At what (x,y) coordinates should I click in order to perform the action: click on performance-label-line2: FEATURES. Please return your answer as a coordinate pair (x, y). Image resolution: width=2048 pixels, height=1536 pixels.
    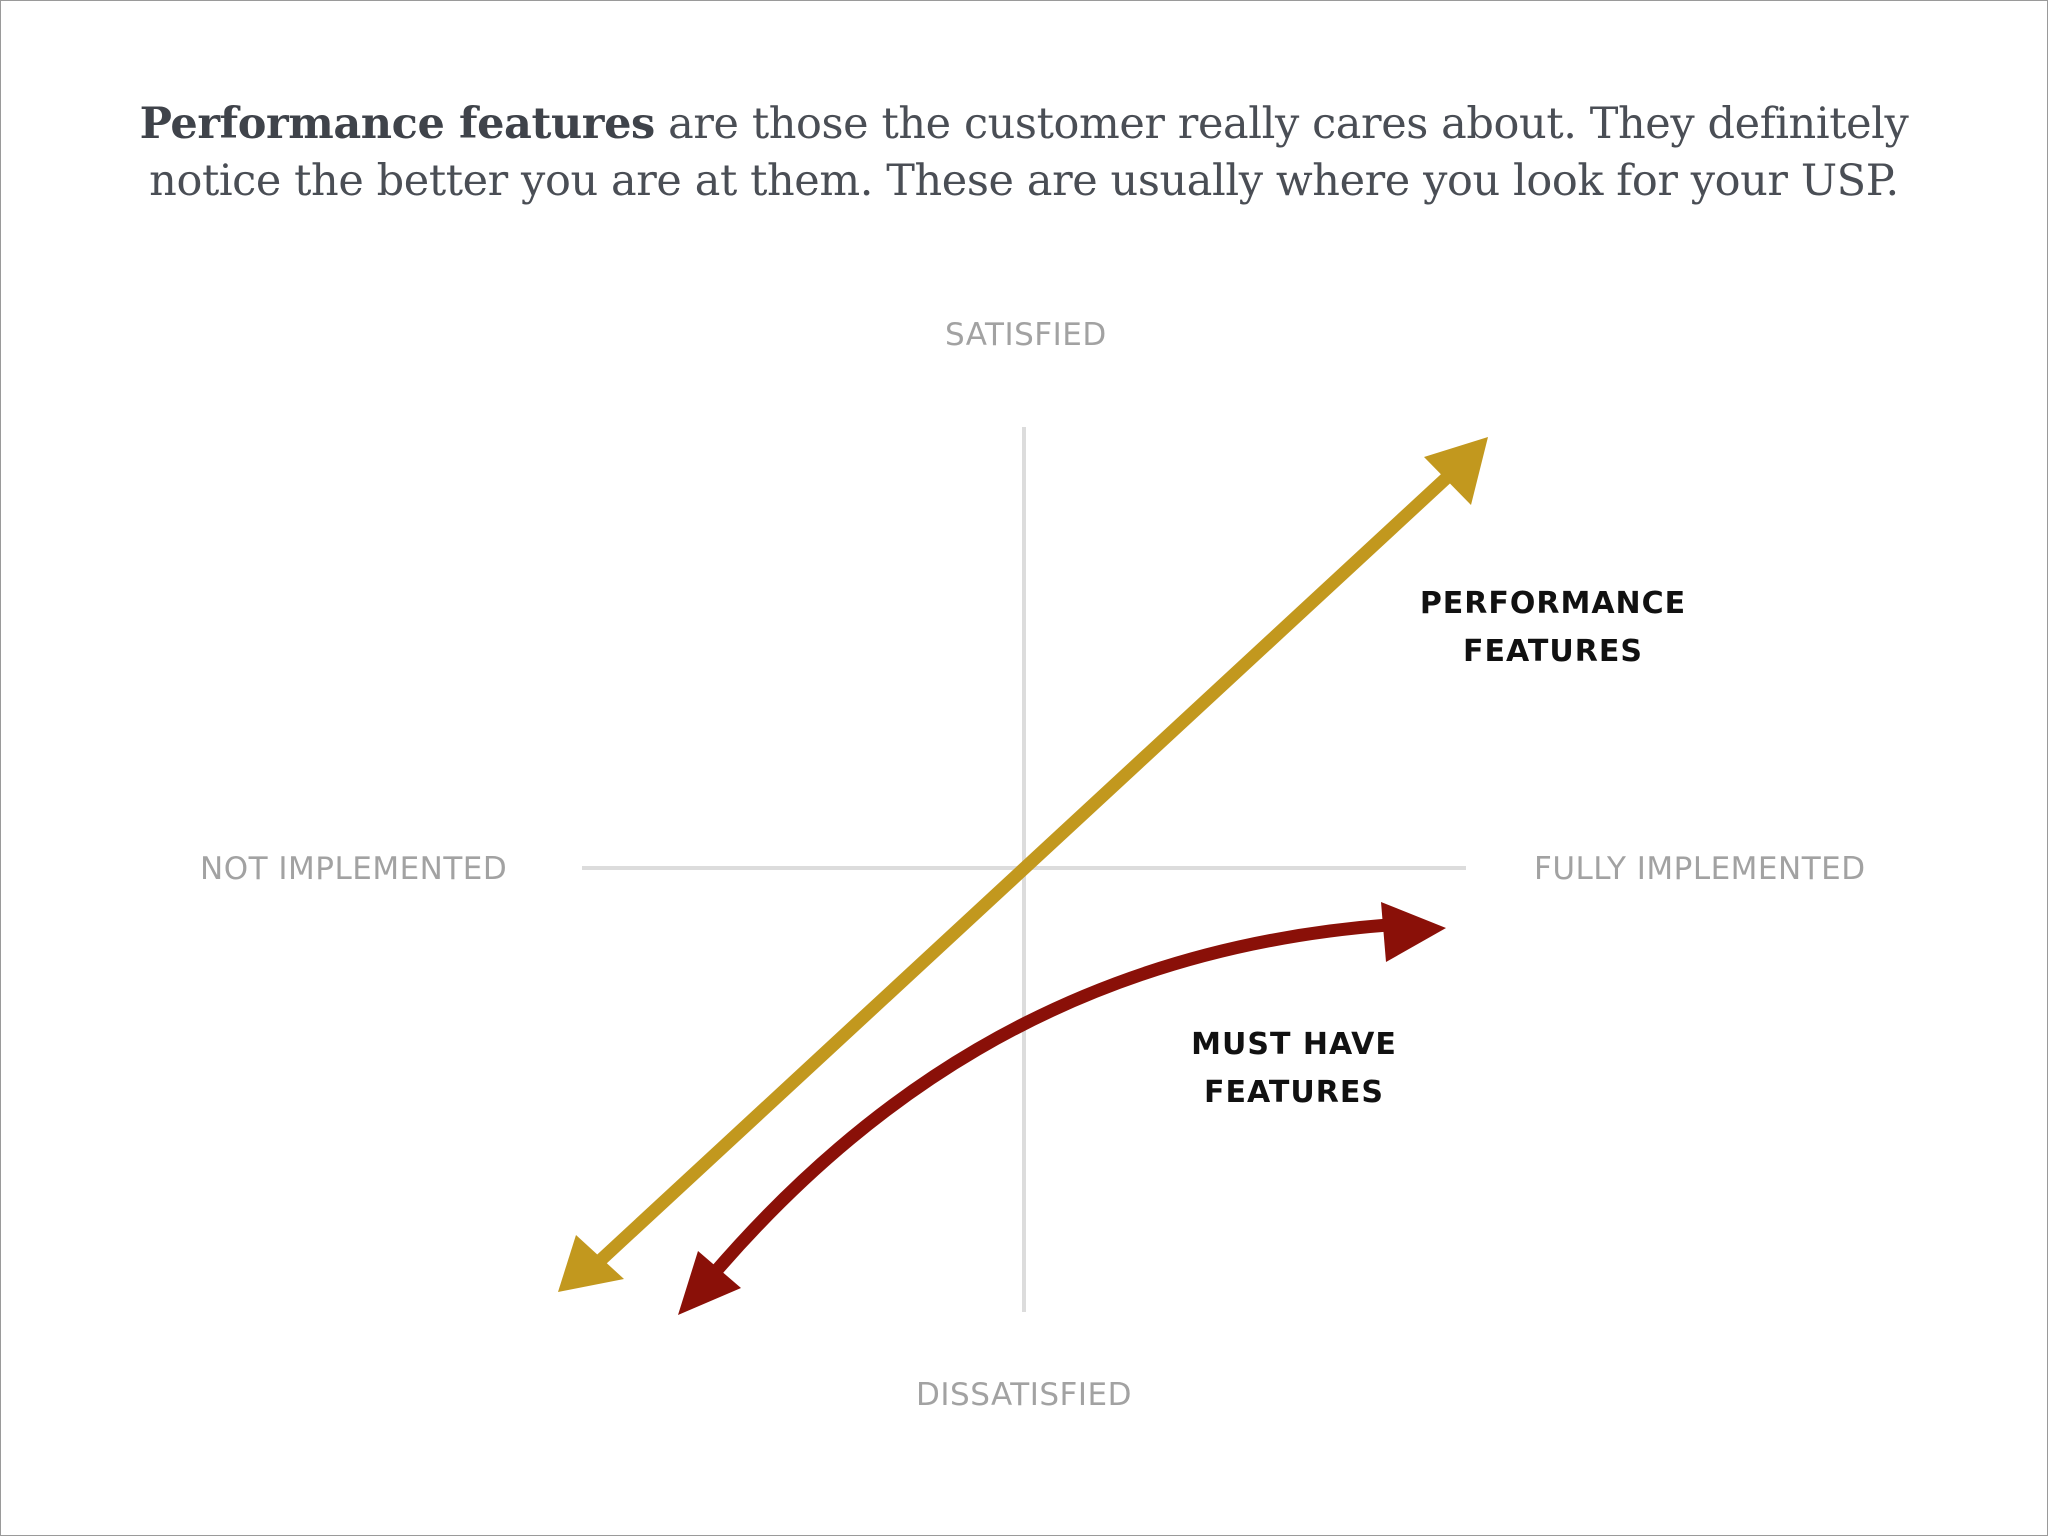
    Looking at the image, I should click on (1553, 651).